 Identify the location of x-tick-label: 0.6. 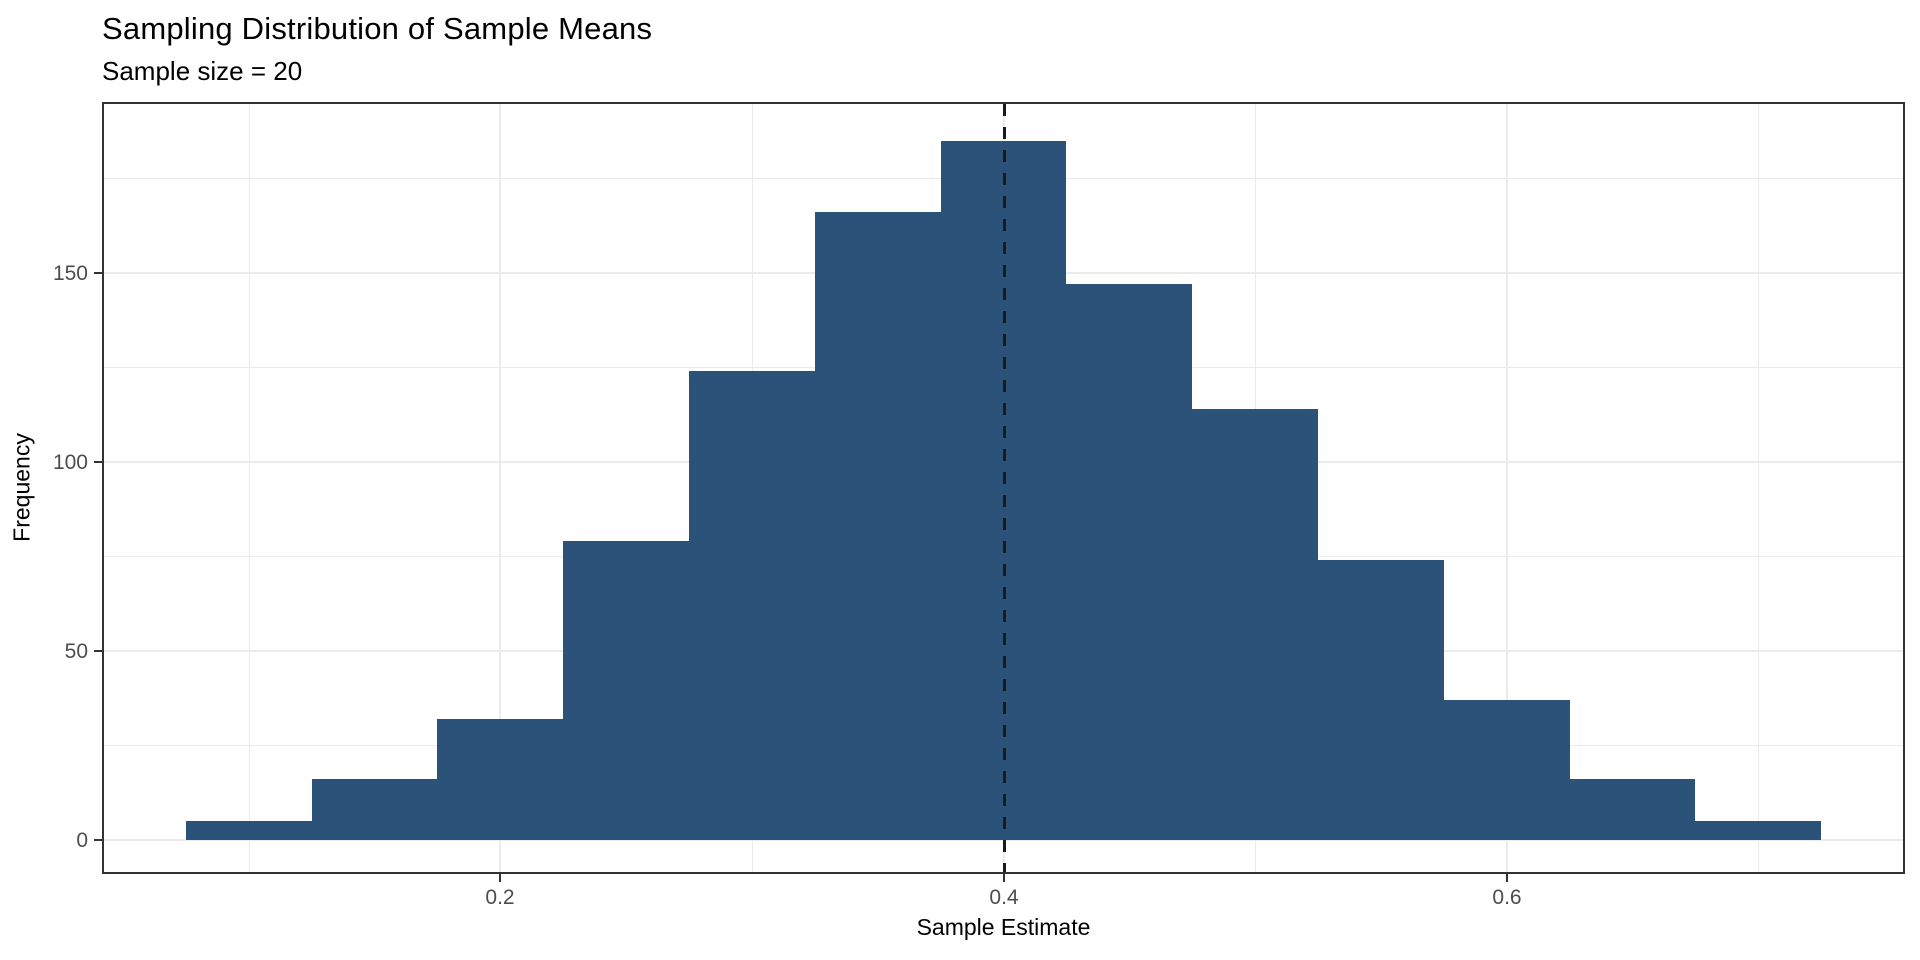
(1507, 897).